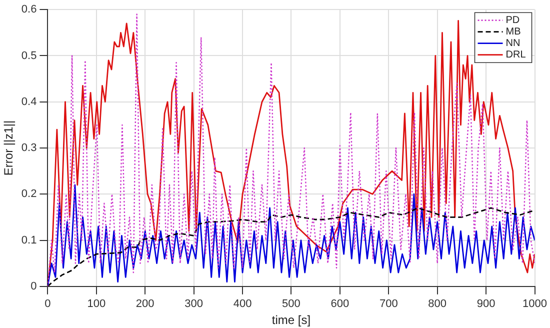 The width and height of the screenshot is (550, 328). What do you see at coordinates (535, 304) in the screenshot?
I see `x-tick-label: 1000` at bounding box center [535, 304].